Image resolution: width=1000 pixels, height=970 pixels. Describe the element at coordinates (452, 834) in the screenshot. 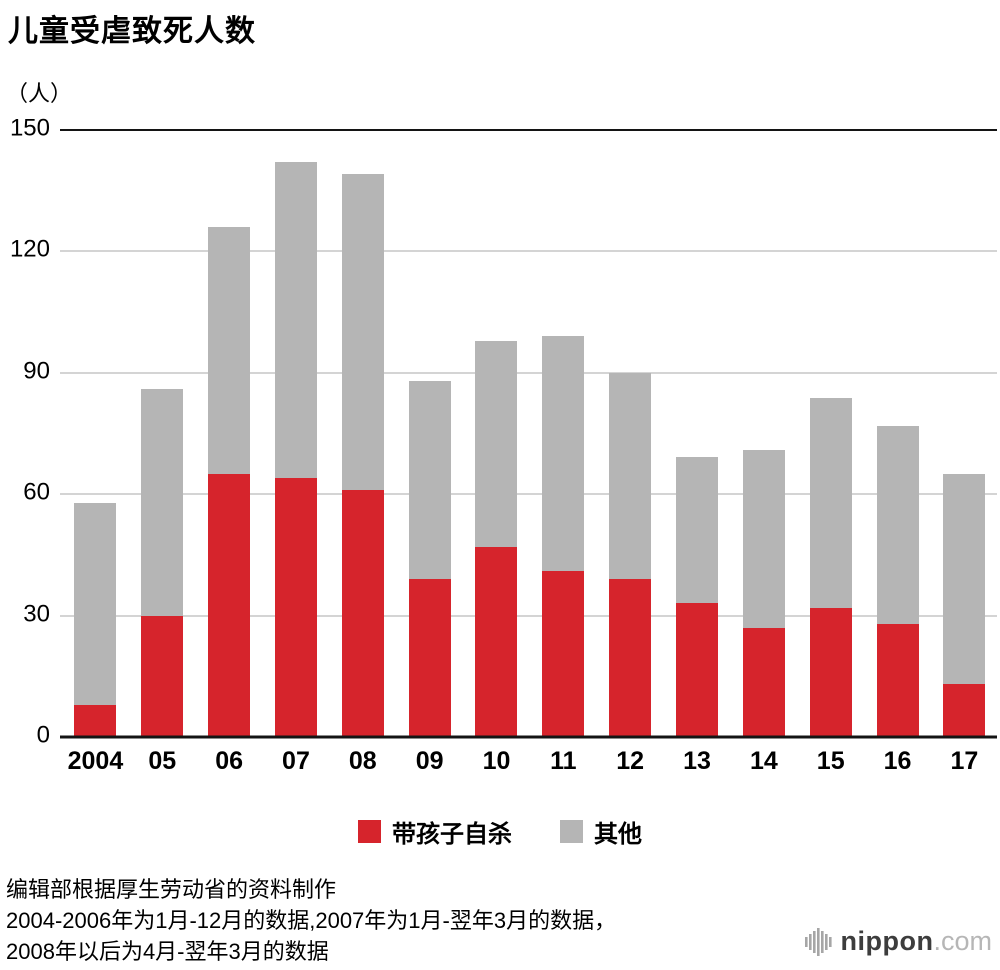

I see `legend-label-suicide: 带孩子自杀` at that location.